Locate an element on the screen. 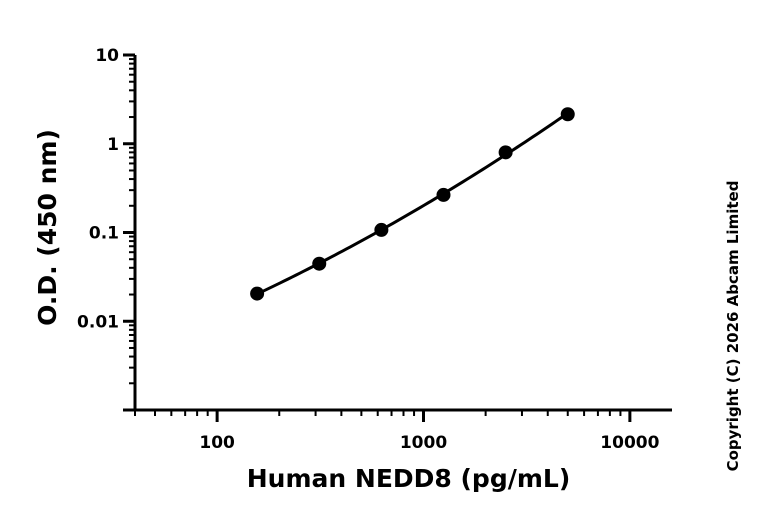  y-tick-label: 0.1 is located at coordinates (104, 234).